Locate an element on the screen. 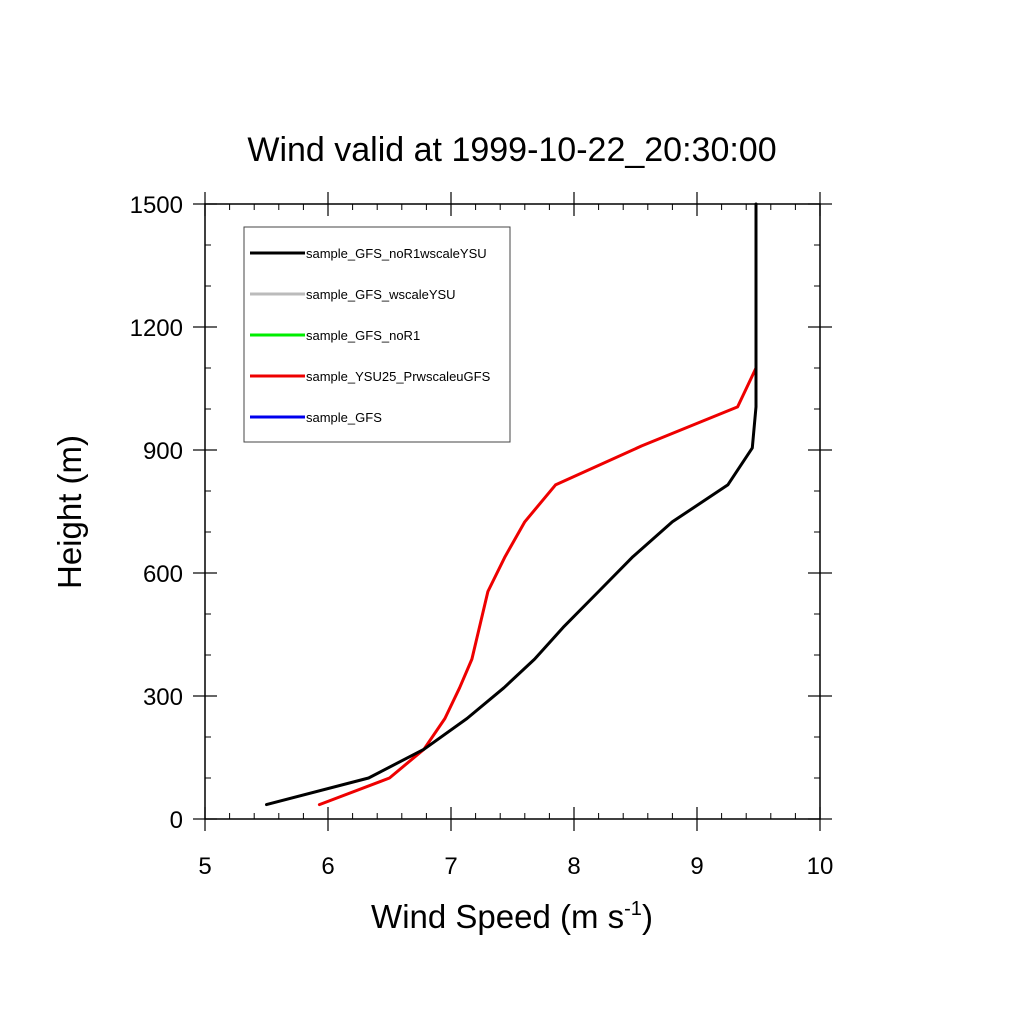 This screenshot has width=1024, height=1024. x-axis-title-suffix: ) is located at coordinates (647, 916).